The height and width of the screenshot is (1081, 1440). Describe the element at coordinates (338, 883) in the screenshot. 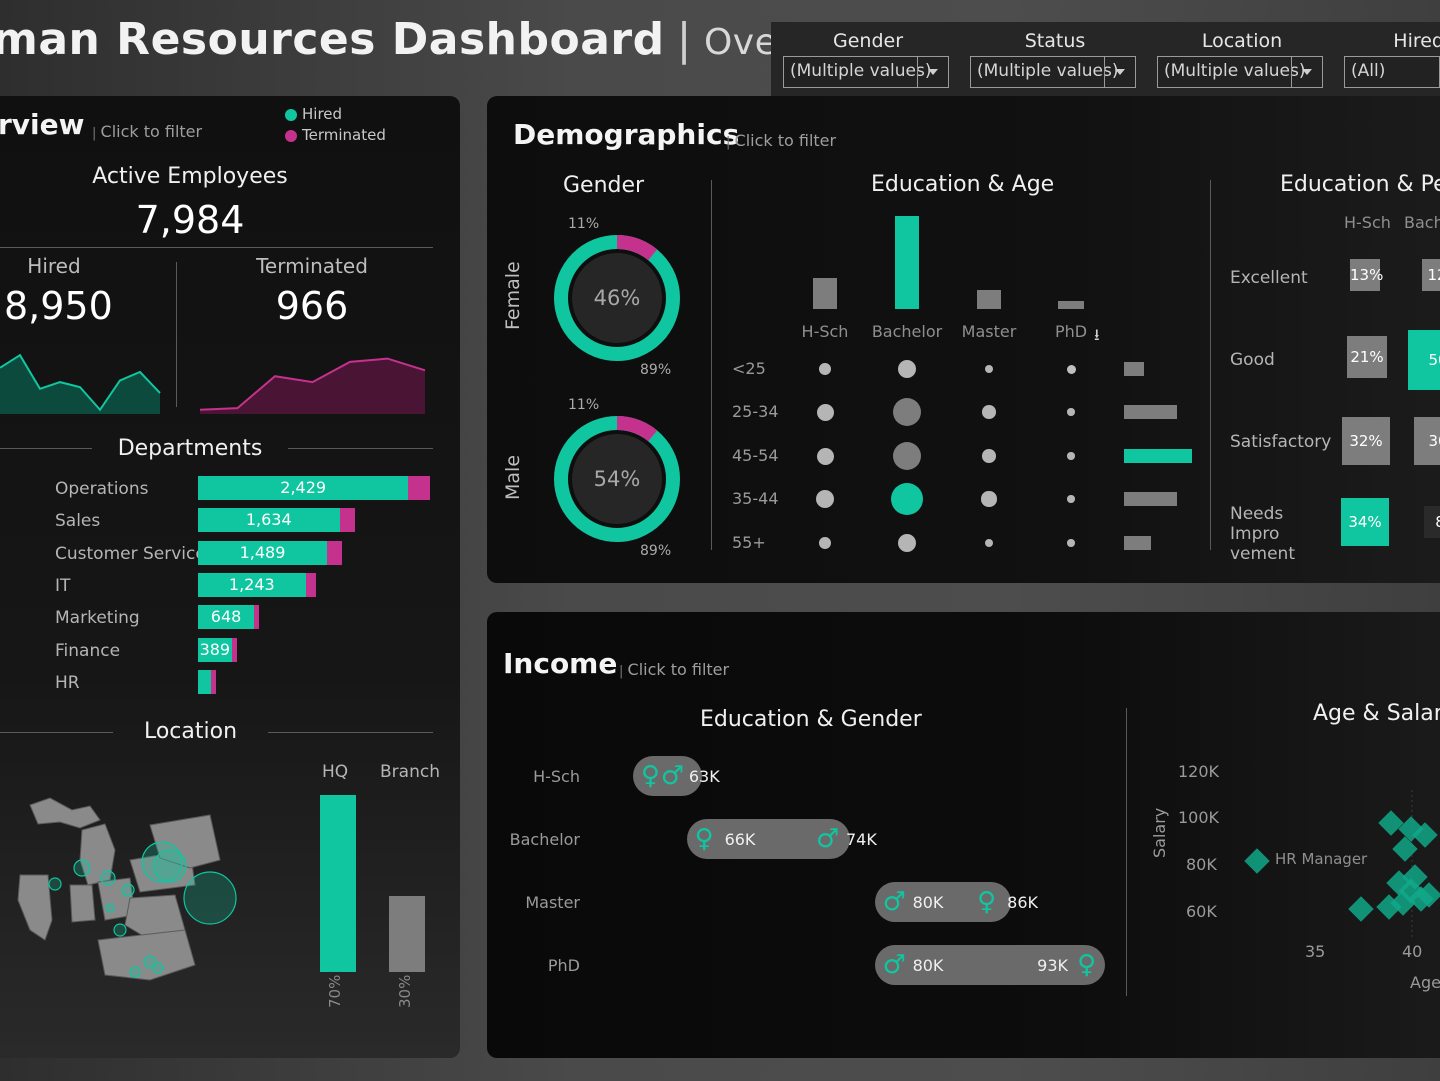

I see `hq-bar` at that location.